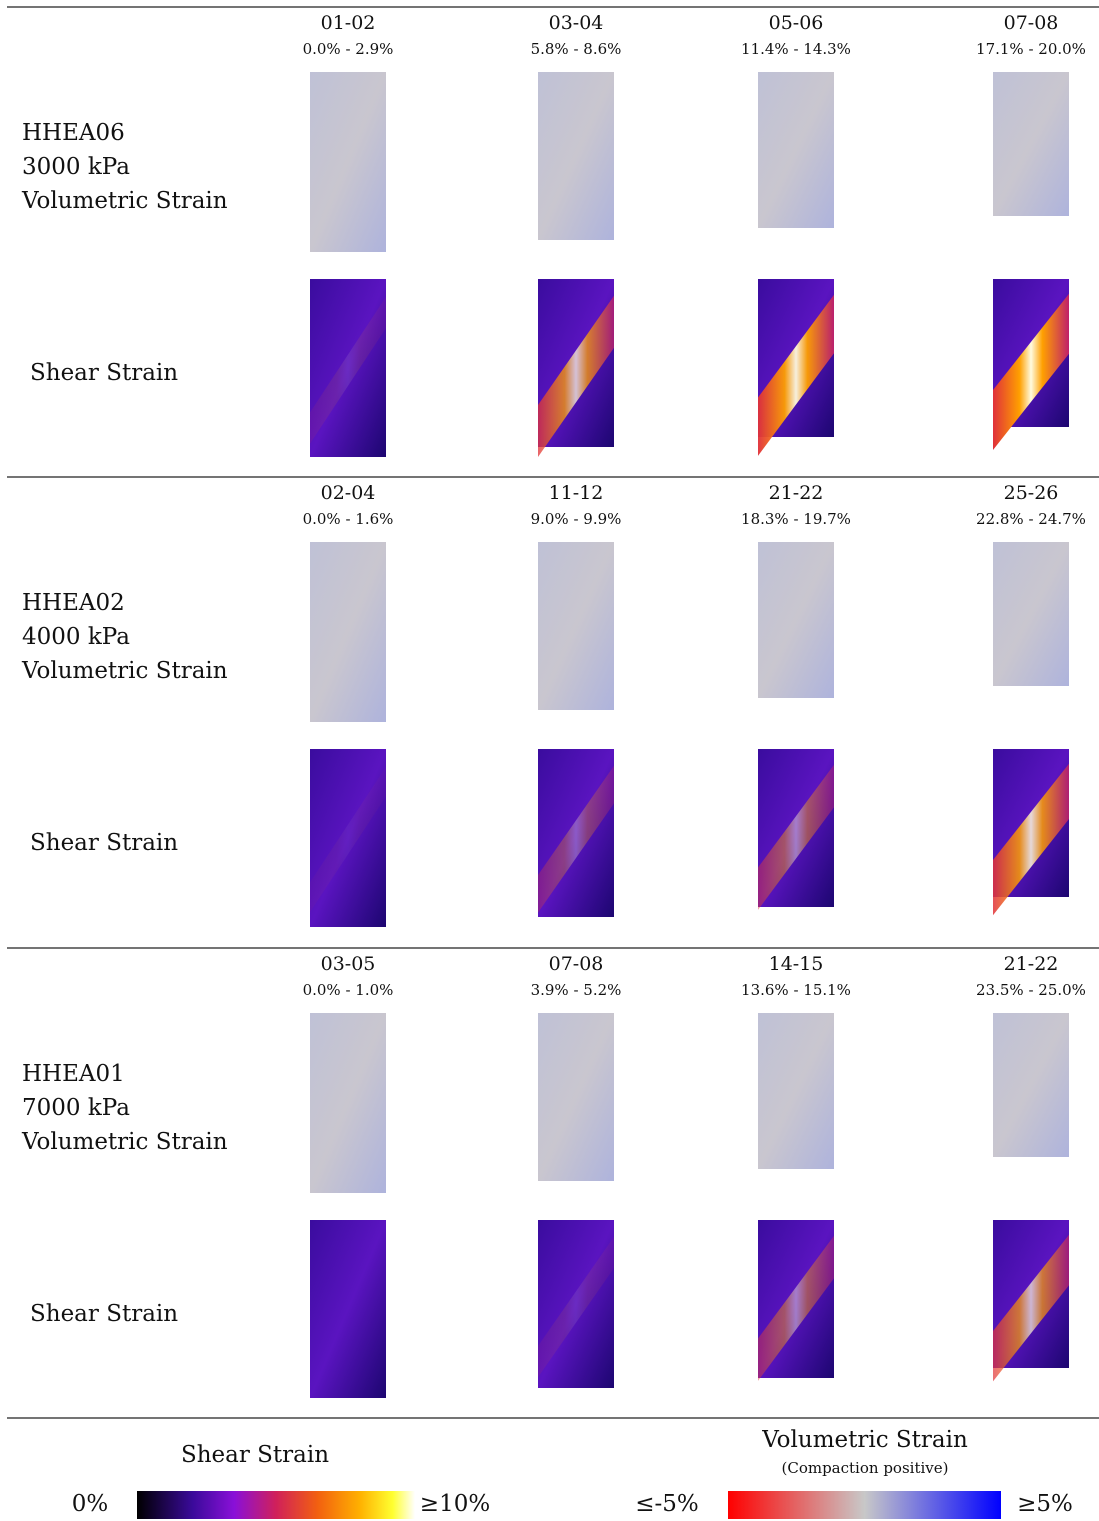 The width and height of the screenshot is (1099, 1521). What do you see at coordinates (348, 964) in the screenshot?
I see `increment-label: 03-05` at bounding box center [348, 964].